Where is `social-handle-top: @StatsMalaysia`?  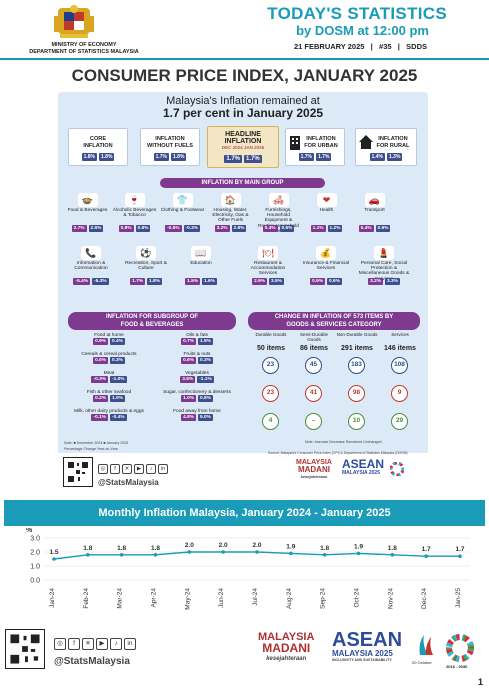 social-handle-top: @StatsMalaysia is located at coordinates (128, 482).